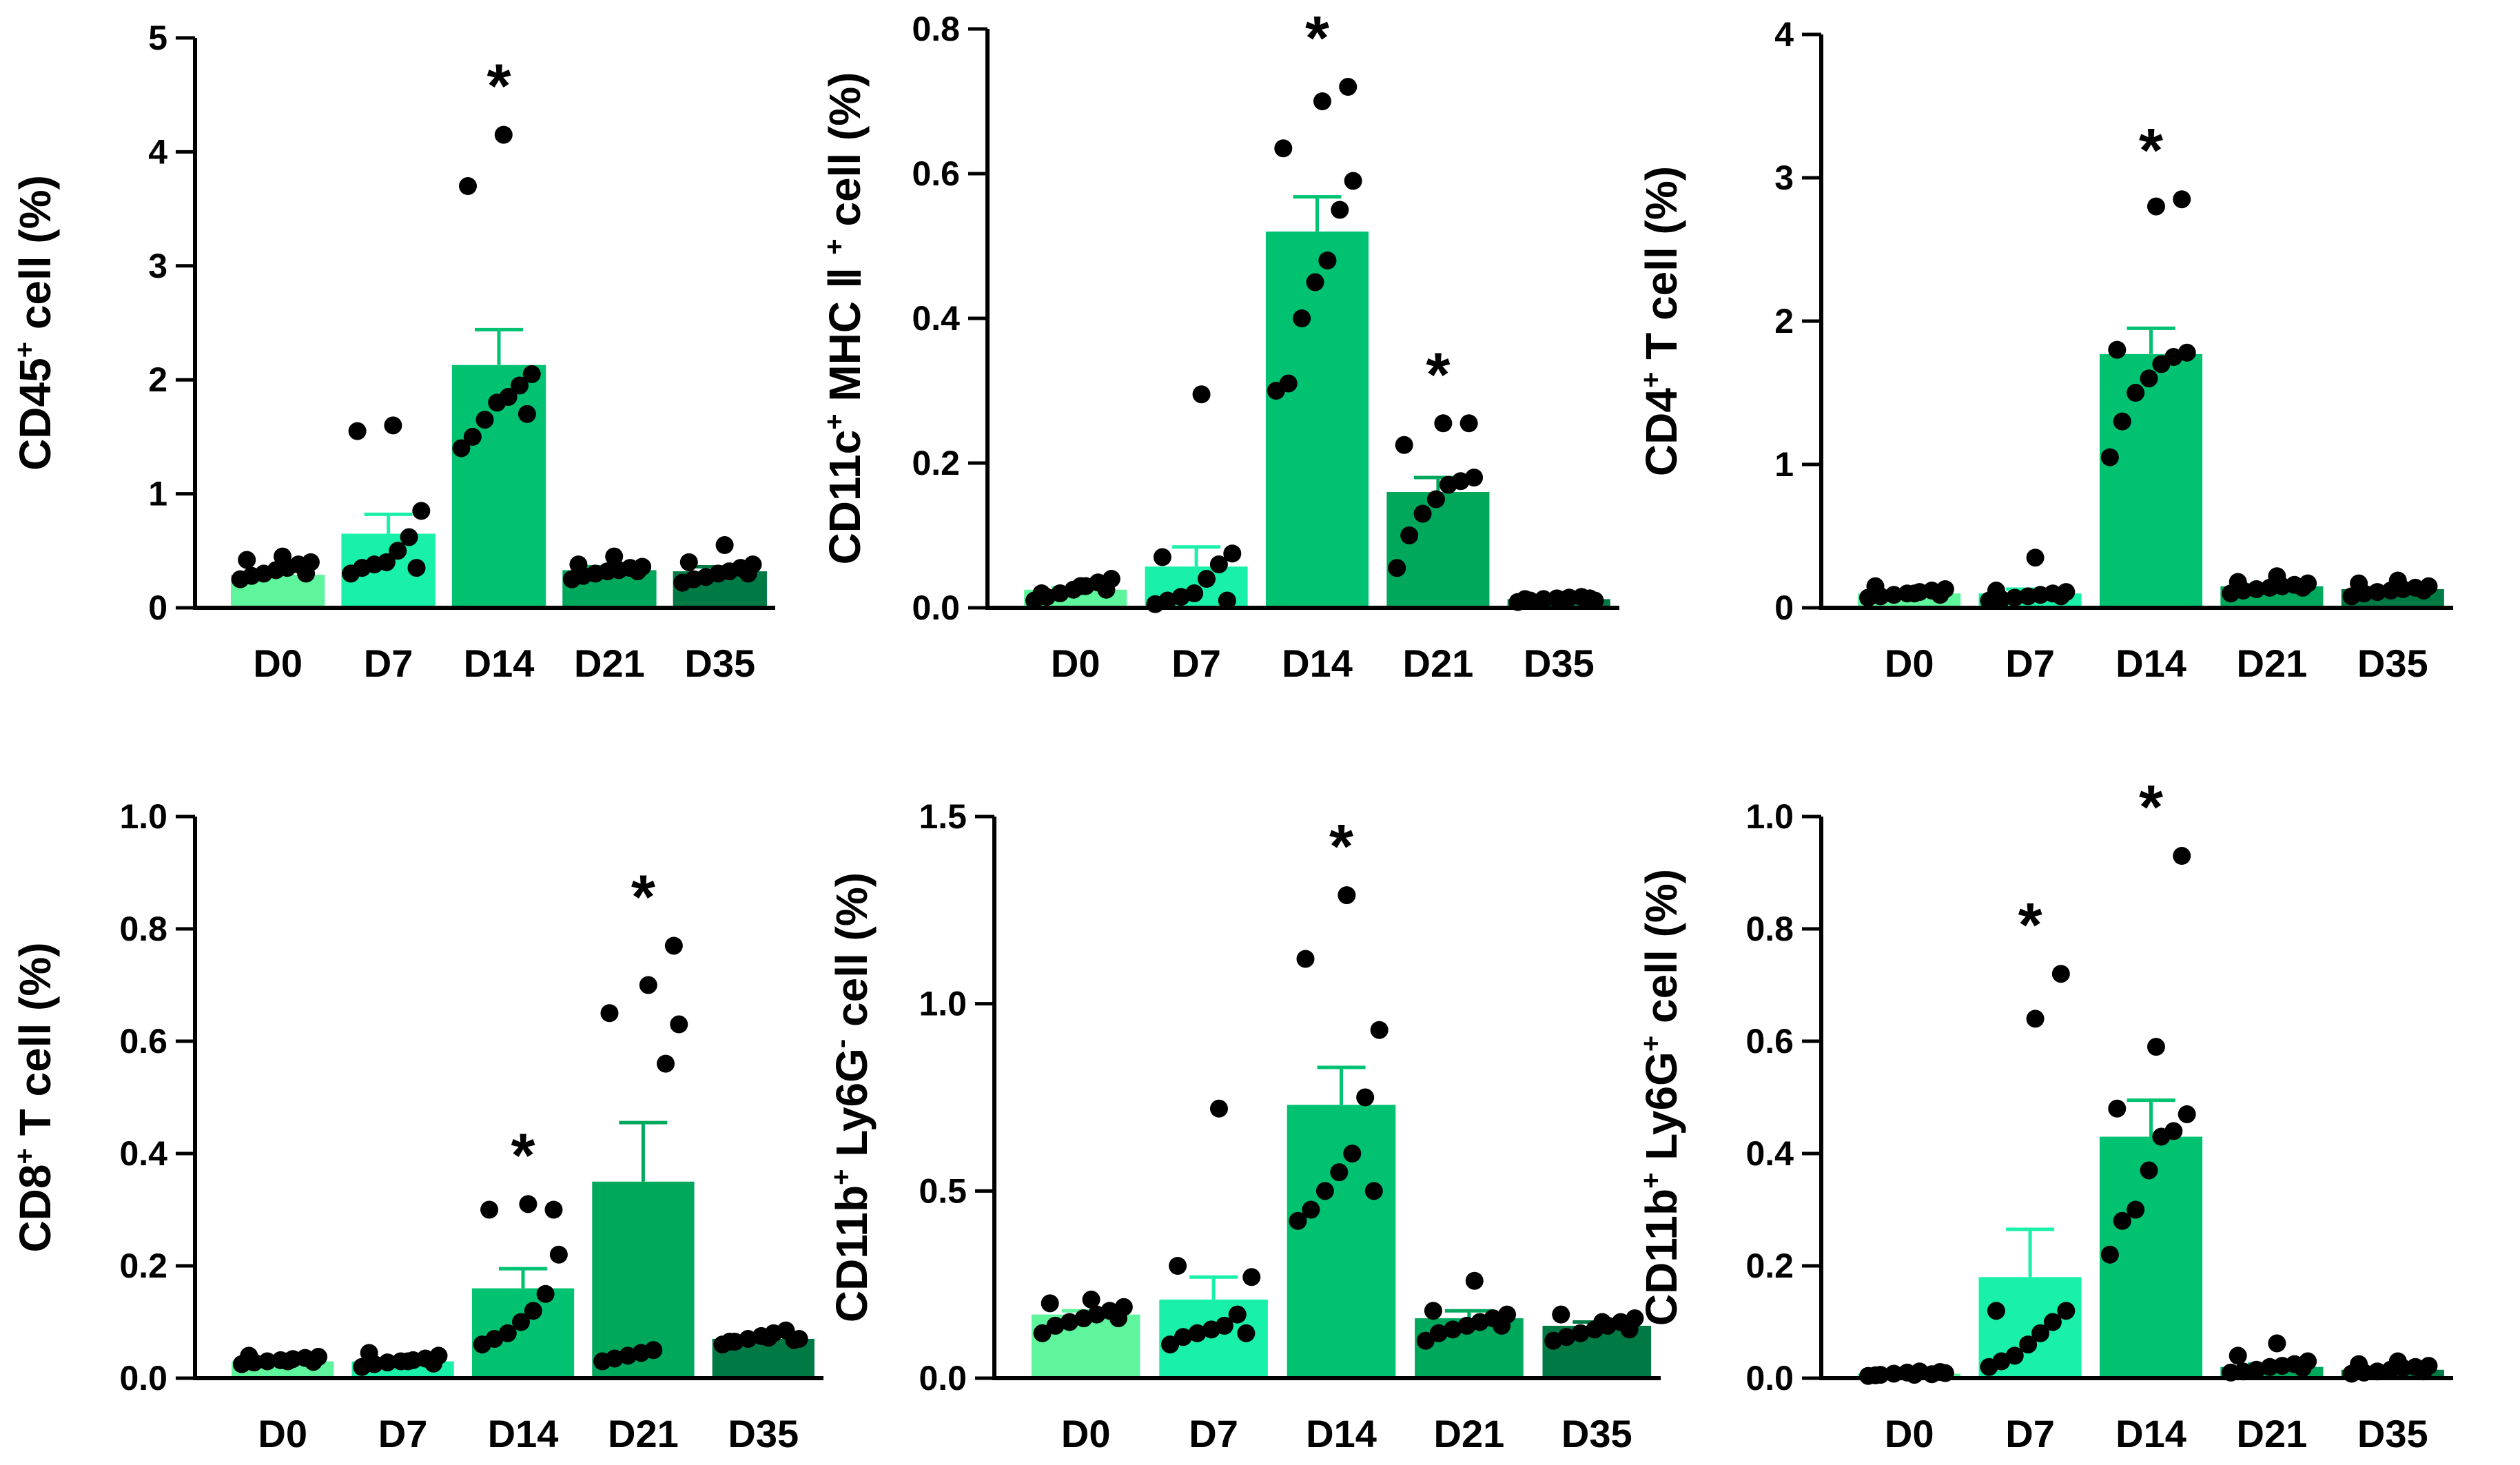 Image resolution: width=2520 pixels, height=1465 pixels. I want to click on chart-panel-1: D0 D7 * D14 D21 D35 0 1 2 3 4 5 CD45+ cell (%), so click(392, 352).